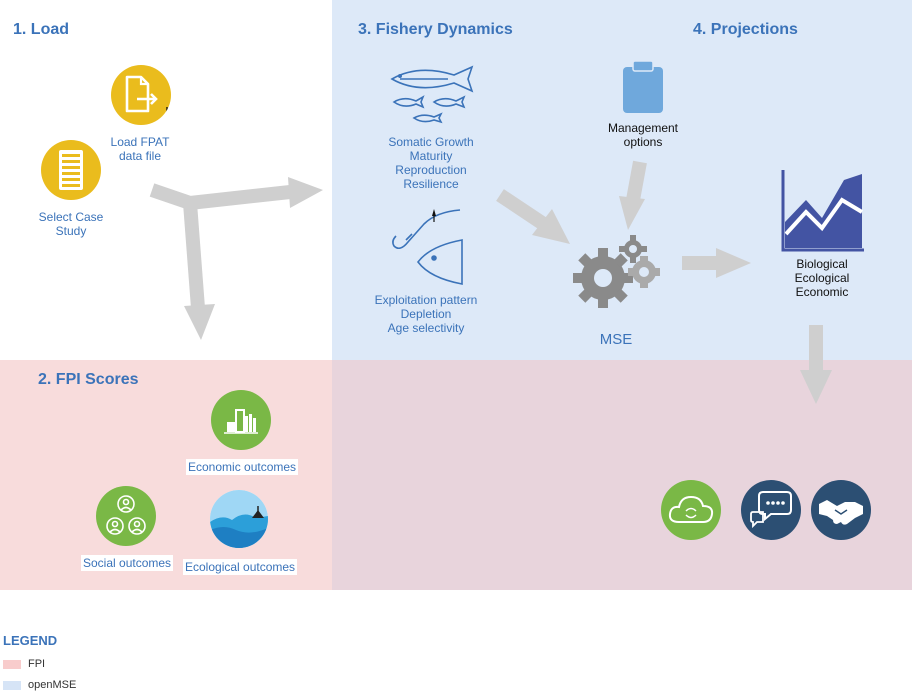  What do you see at coordinates (822, 211) in the screenshot?
I see `area-chart-icon` at bounding box center [822, 211].